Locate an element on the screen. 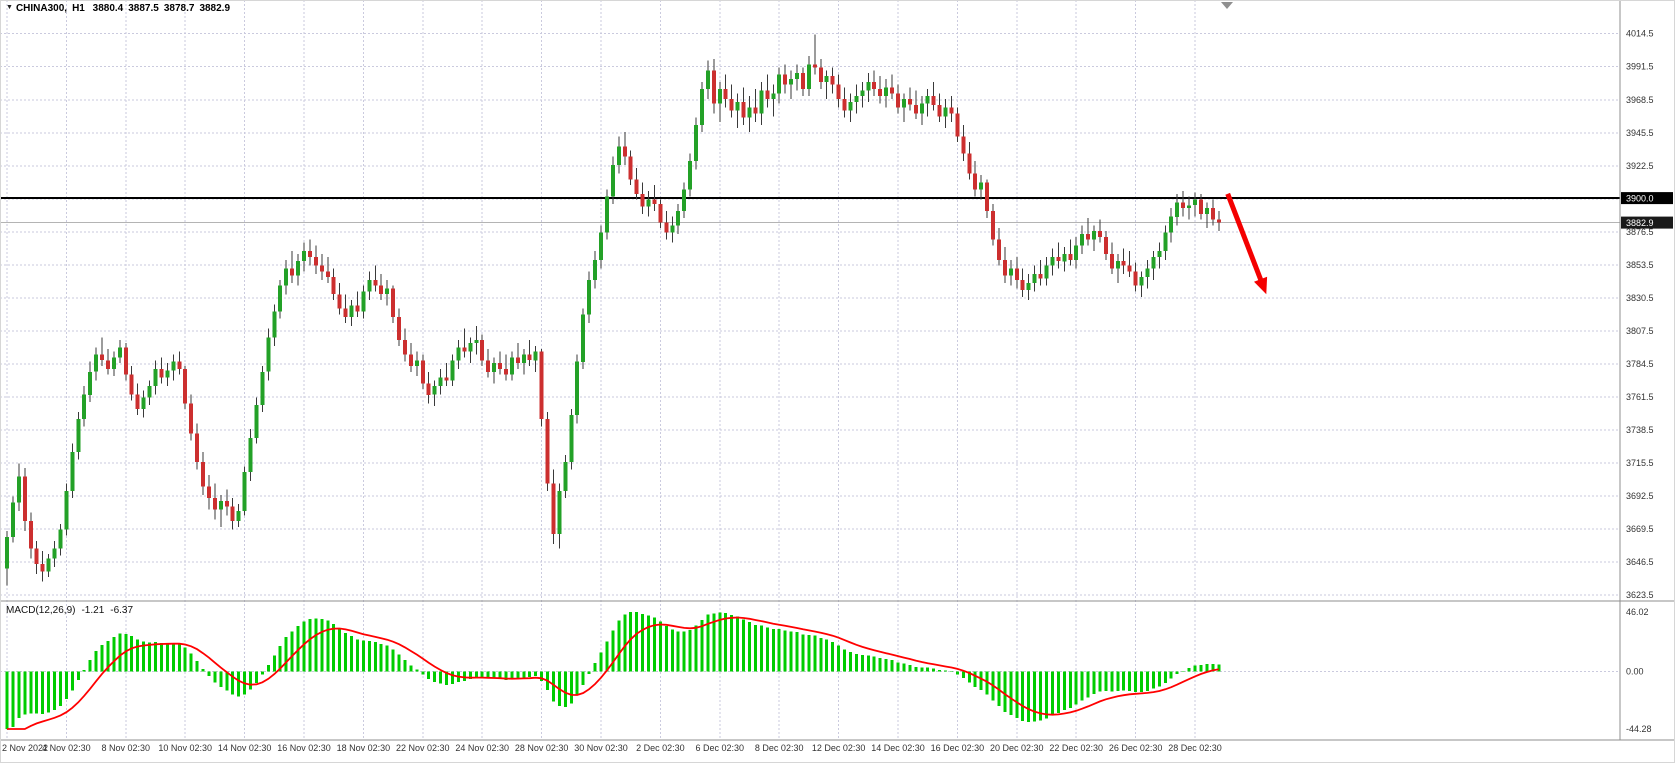 The width and height of the screenshot is (1675, 763). price-tick-label: 3853.5 is located at coordinates (1640, 265).